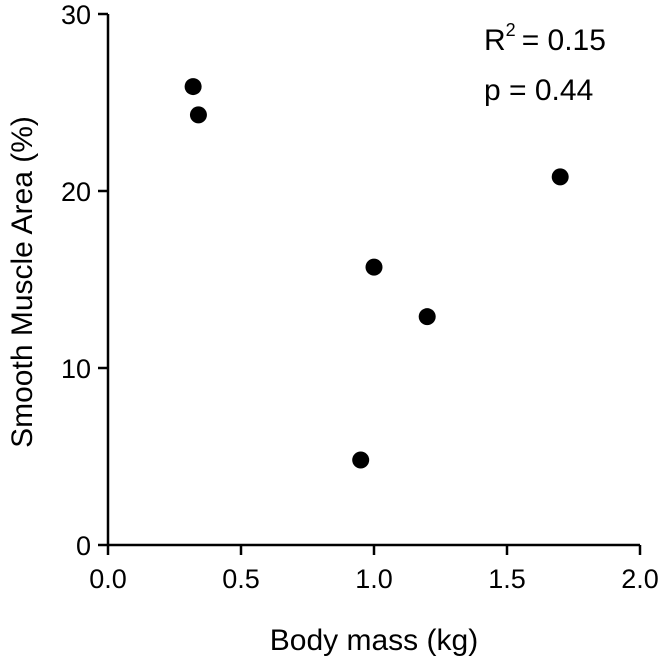 Image resolution: width=664 pixels, height=658 pixels. I want to click on r2-prefix: R, so click(495, 40).